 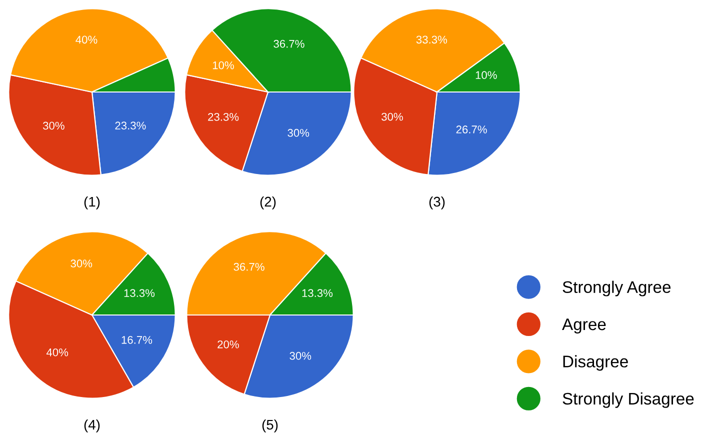 I want to click on data-label: 16.7%, so click(x=137, y=340).